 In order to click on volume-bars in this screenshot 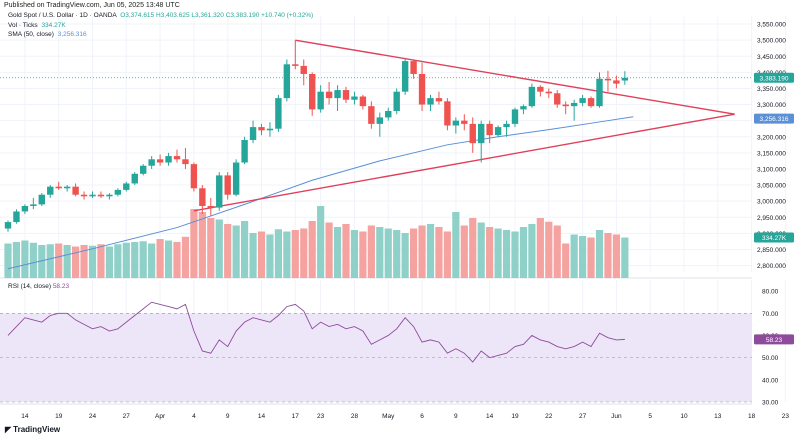, I will do `click(316, 242)`.